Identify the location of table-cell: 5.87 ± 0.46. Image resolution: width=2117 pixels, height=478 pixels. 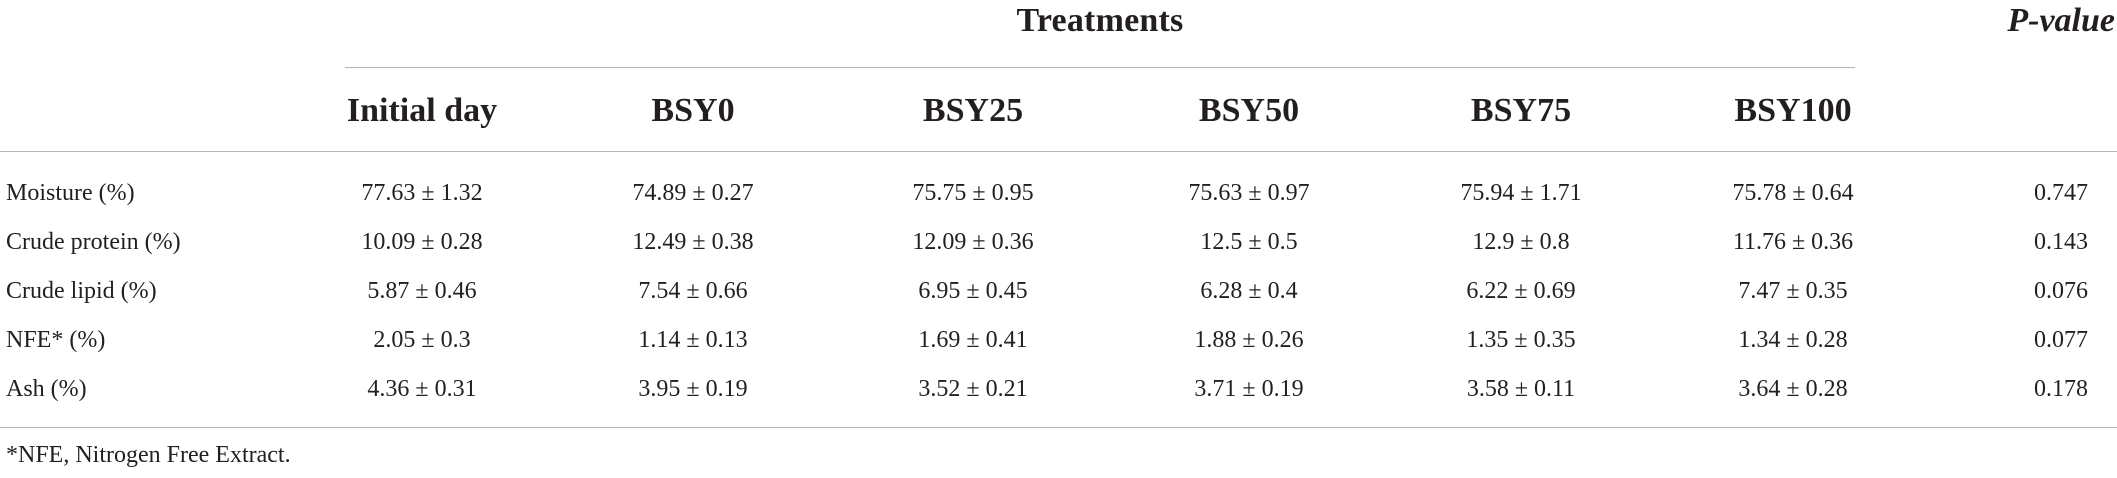
(422, 291).